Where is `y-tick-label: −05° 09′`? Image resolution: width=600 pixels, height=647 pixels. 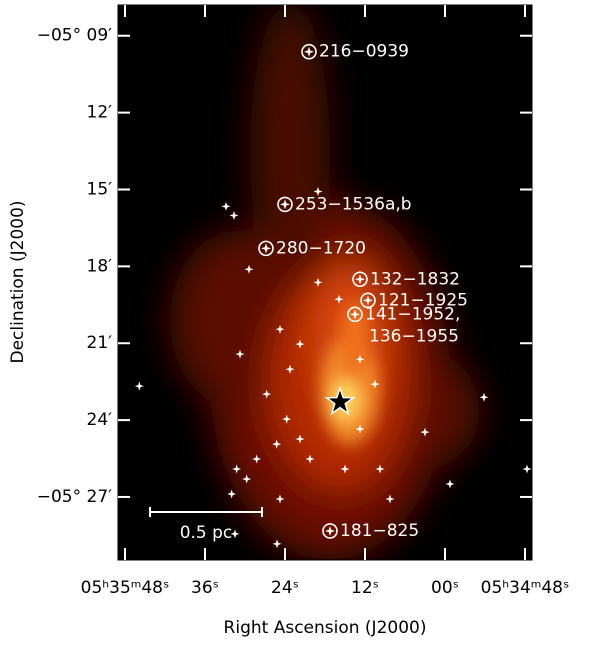 y-tick-label: −05° 09′ is located at coordinates (74, 36).